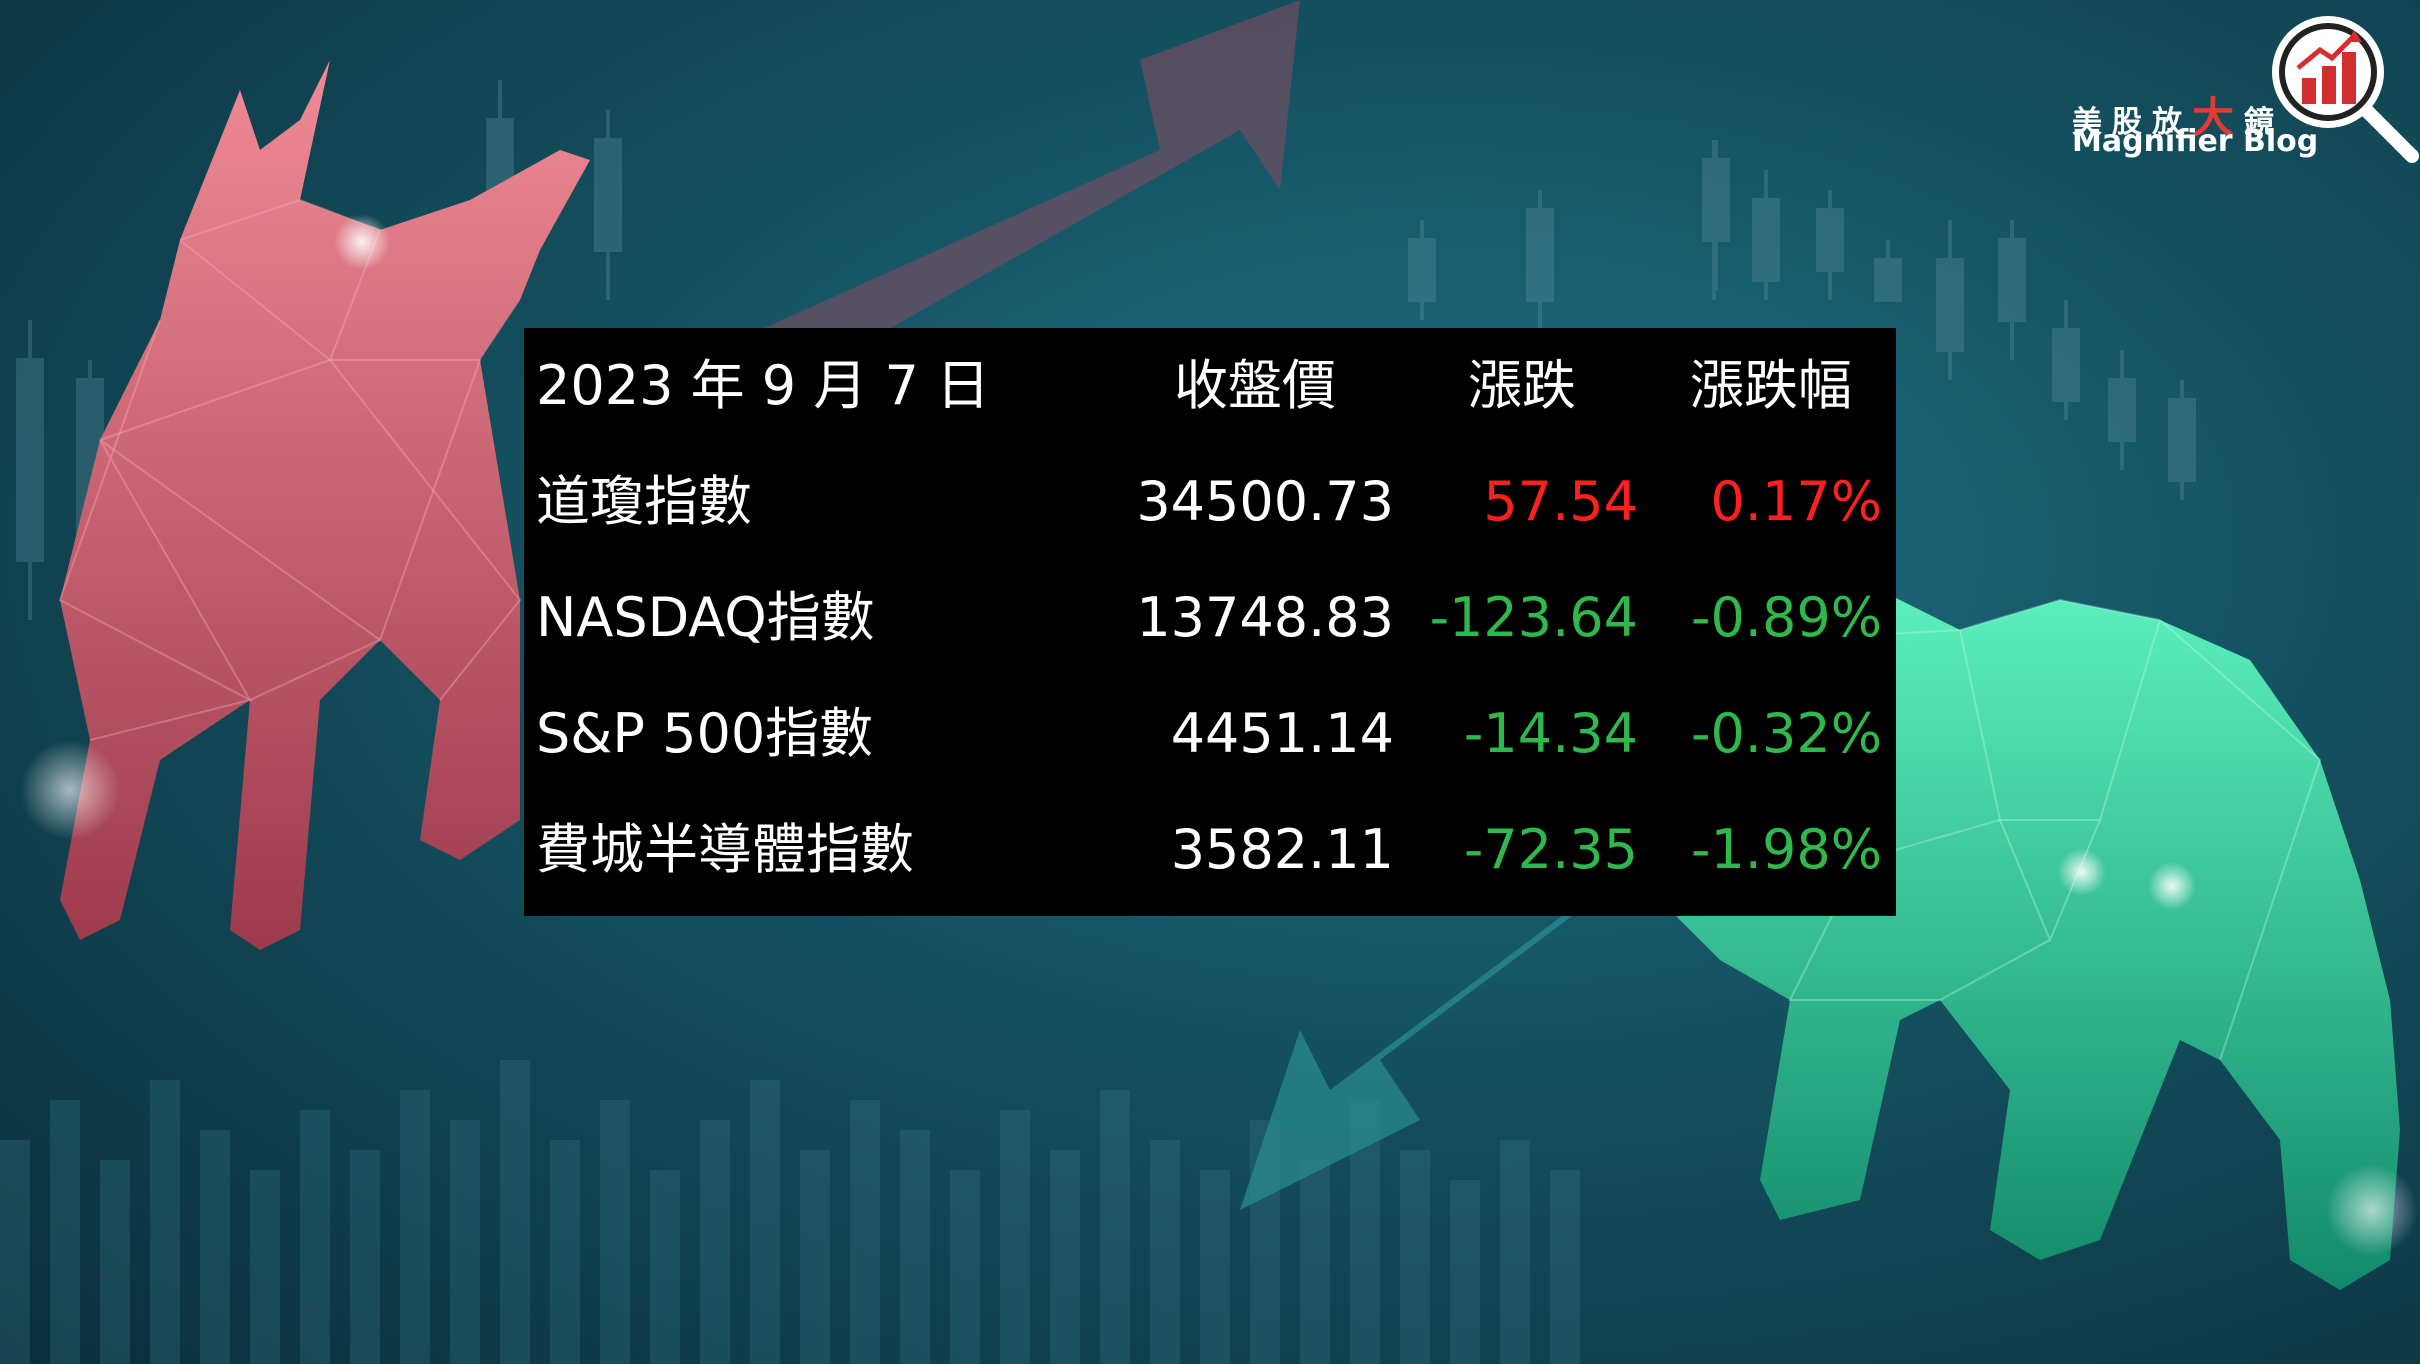 The image size is (2420, 1364). What do you see at coordinates (2264, 122) in the screenshot?
I see `logo-cn-suffix: 鏡` at bounding box center [2264, 122].